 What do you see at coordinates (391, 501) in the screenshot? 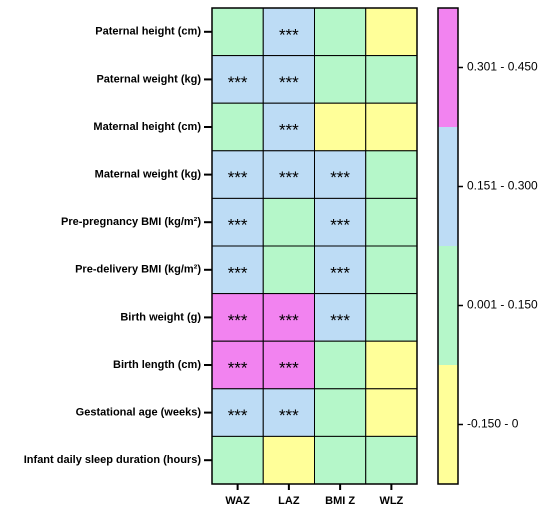
I see `column-label: WLZ` at bounding box center [391, 501].